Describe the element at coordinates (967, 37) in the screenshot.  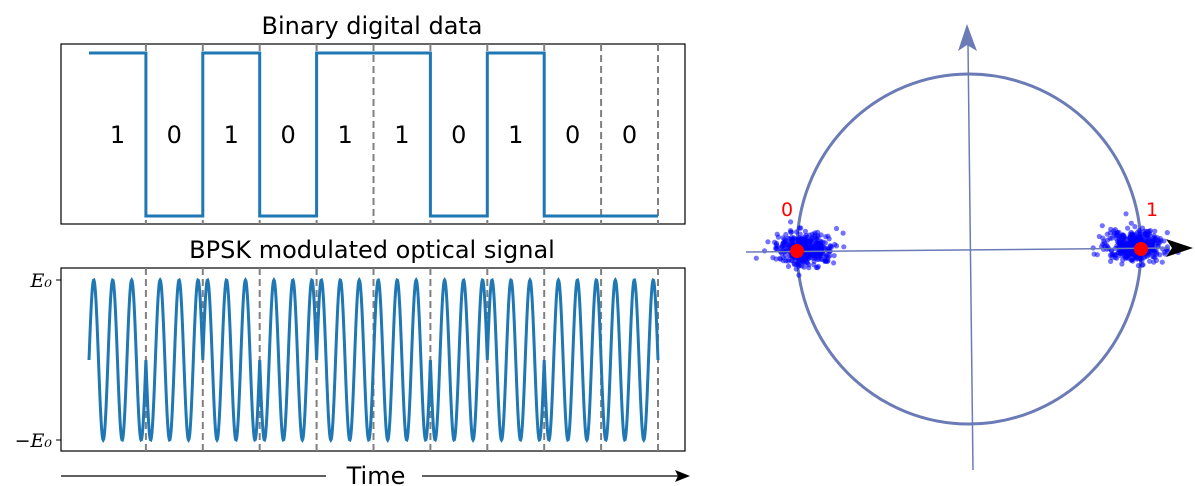
I see `imag-axis-arrow-head` at that location.